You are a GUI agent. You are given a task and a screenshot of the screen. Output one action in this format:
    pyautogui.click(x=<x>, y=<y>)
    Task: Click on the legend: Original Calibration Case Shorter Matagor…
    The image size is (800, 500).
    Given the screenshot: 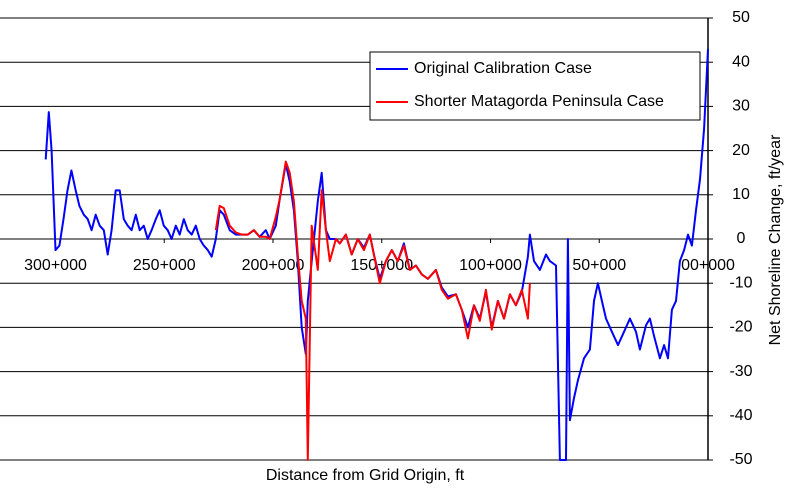 What is the action you would take?
    pyautogui.click(x=535, y=86)
    